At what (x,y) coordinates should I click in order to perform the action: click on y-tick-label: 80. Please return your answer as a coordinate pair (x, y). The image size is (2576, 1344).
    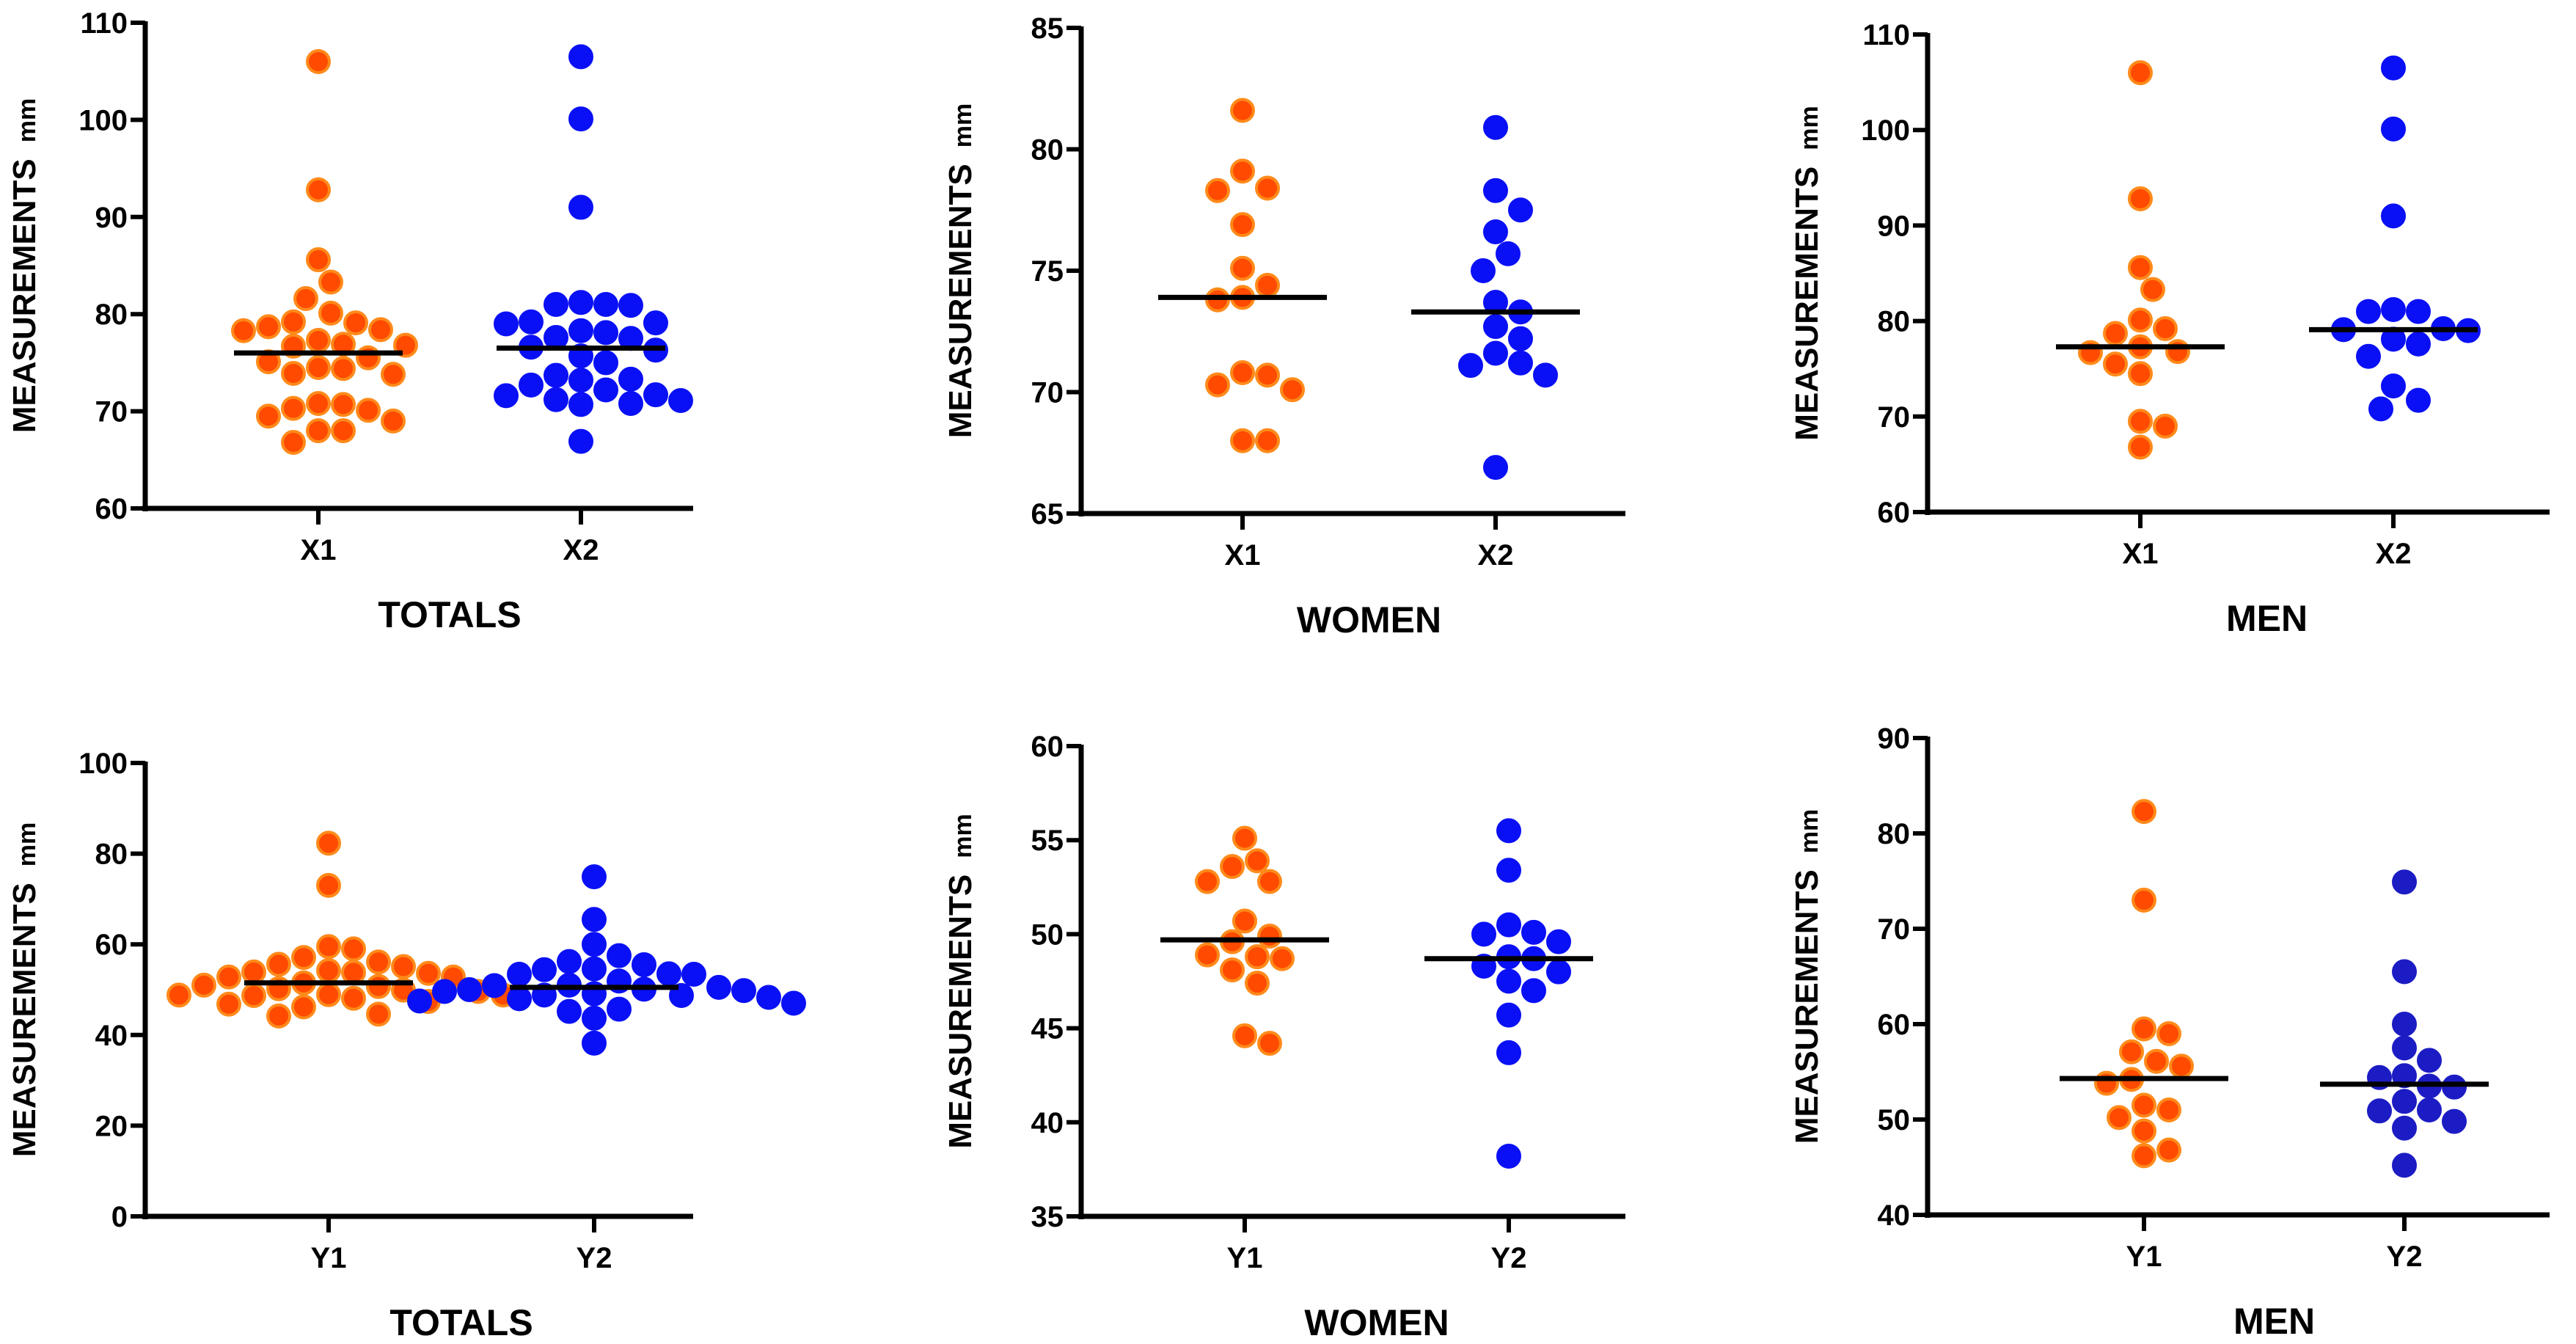
    Looking at the image, I should click on (1047, 151).